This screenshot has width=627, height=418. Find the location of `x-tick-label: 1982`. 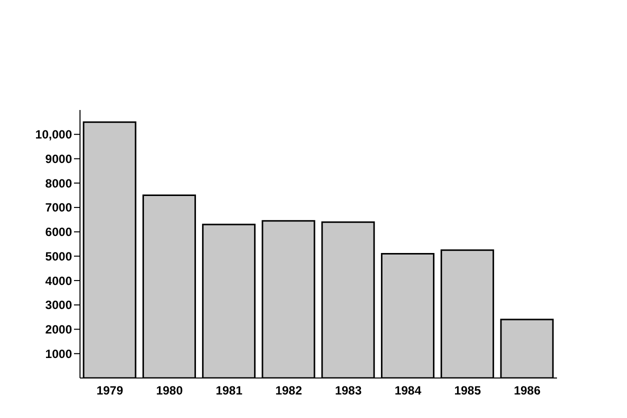

x-tick-label: 1982 is located at coordinates (288, 391).